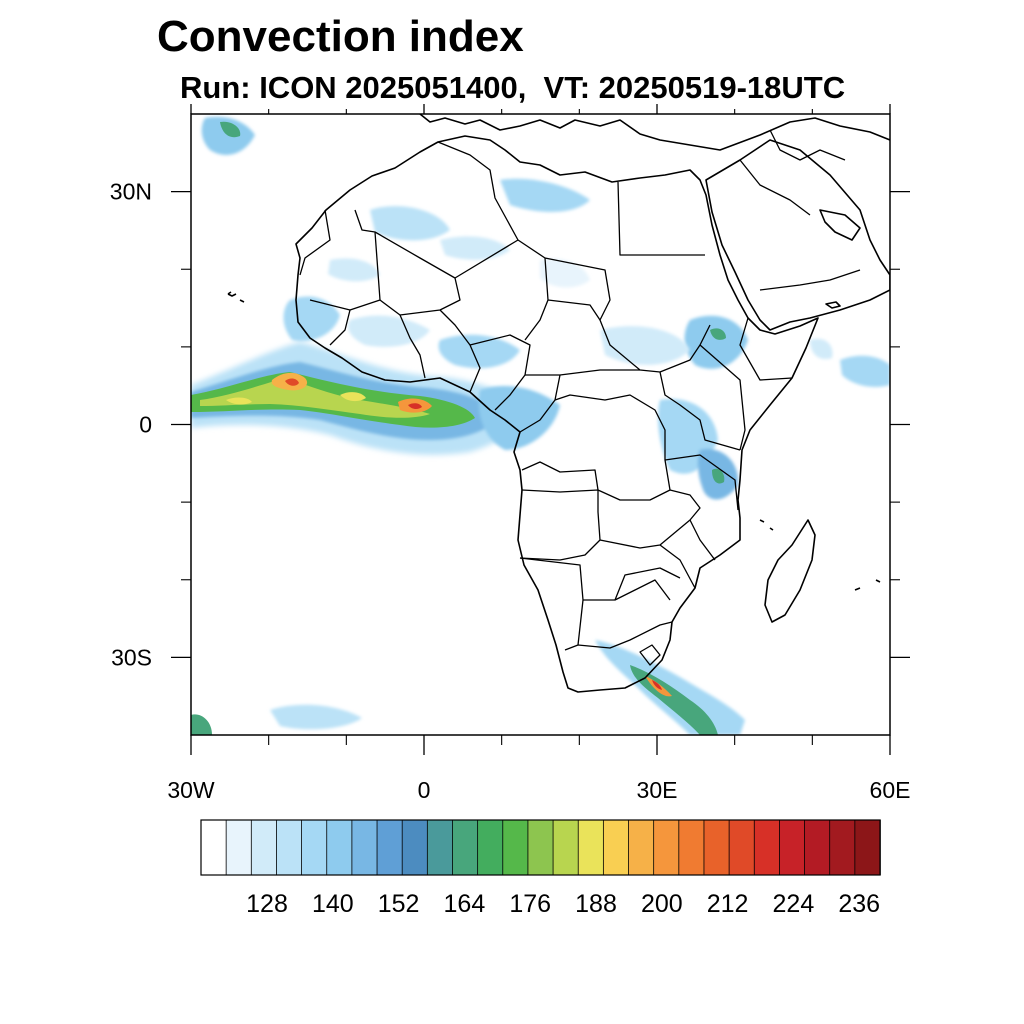 The image size is (1024, 1024). I want to click on border-zimbabwe, so click(647, 584).